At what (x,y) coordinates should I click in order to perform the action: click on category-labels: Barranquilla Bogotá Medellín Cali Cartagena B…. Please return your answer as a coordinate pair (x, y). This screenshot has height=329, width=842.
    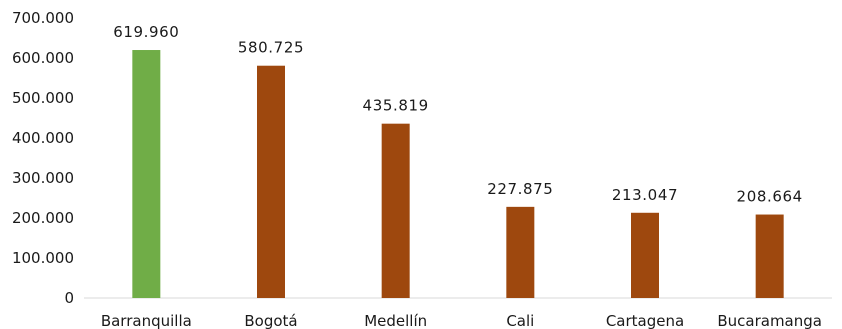
    Looking at the image, I should click on (461, 320).